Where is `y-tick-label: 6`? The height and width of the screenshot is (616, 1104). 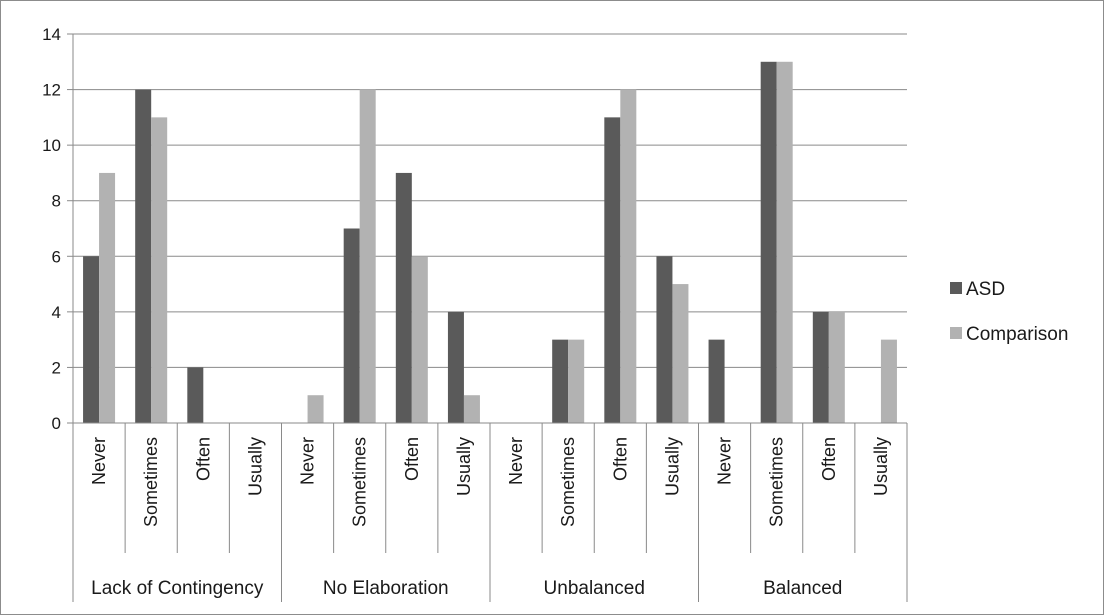 y-tick-label: 6 is located at coordinates (56, 256).